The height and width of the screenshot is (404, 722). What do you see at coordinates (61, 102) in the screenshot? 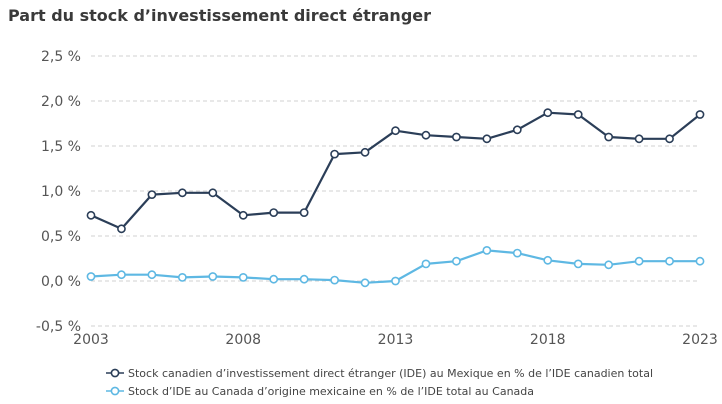
I see `y-tick-label: 2,0 %` at bounding box center [61, 102].